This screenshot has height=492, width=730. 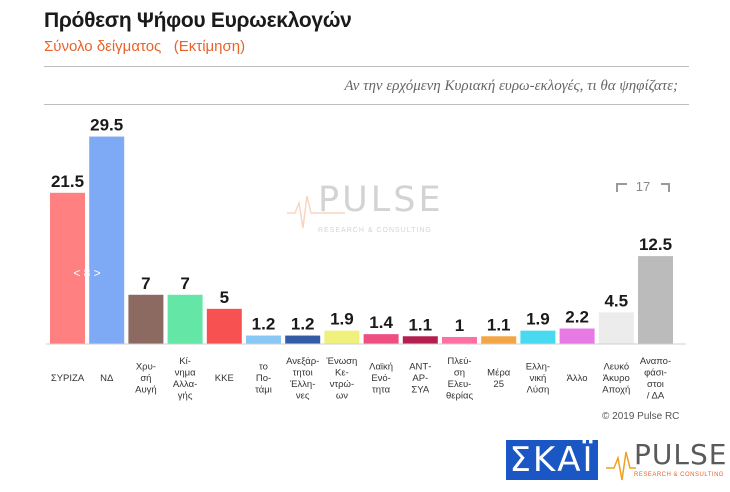 What do you see at coordinates (68, 378) in the screenshot?
I see `category-label: ΣΥΡΙΖΑ` at bounding box center [68, 378].